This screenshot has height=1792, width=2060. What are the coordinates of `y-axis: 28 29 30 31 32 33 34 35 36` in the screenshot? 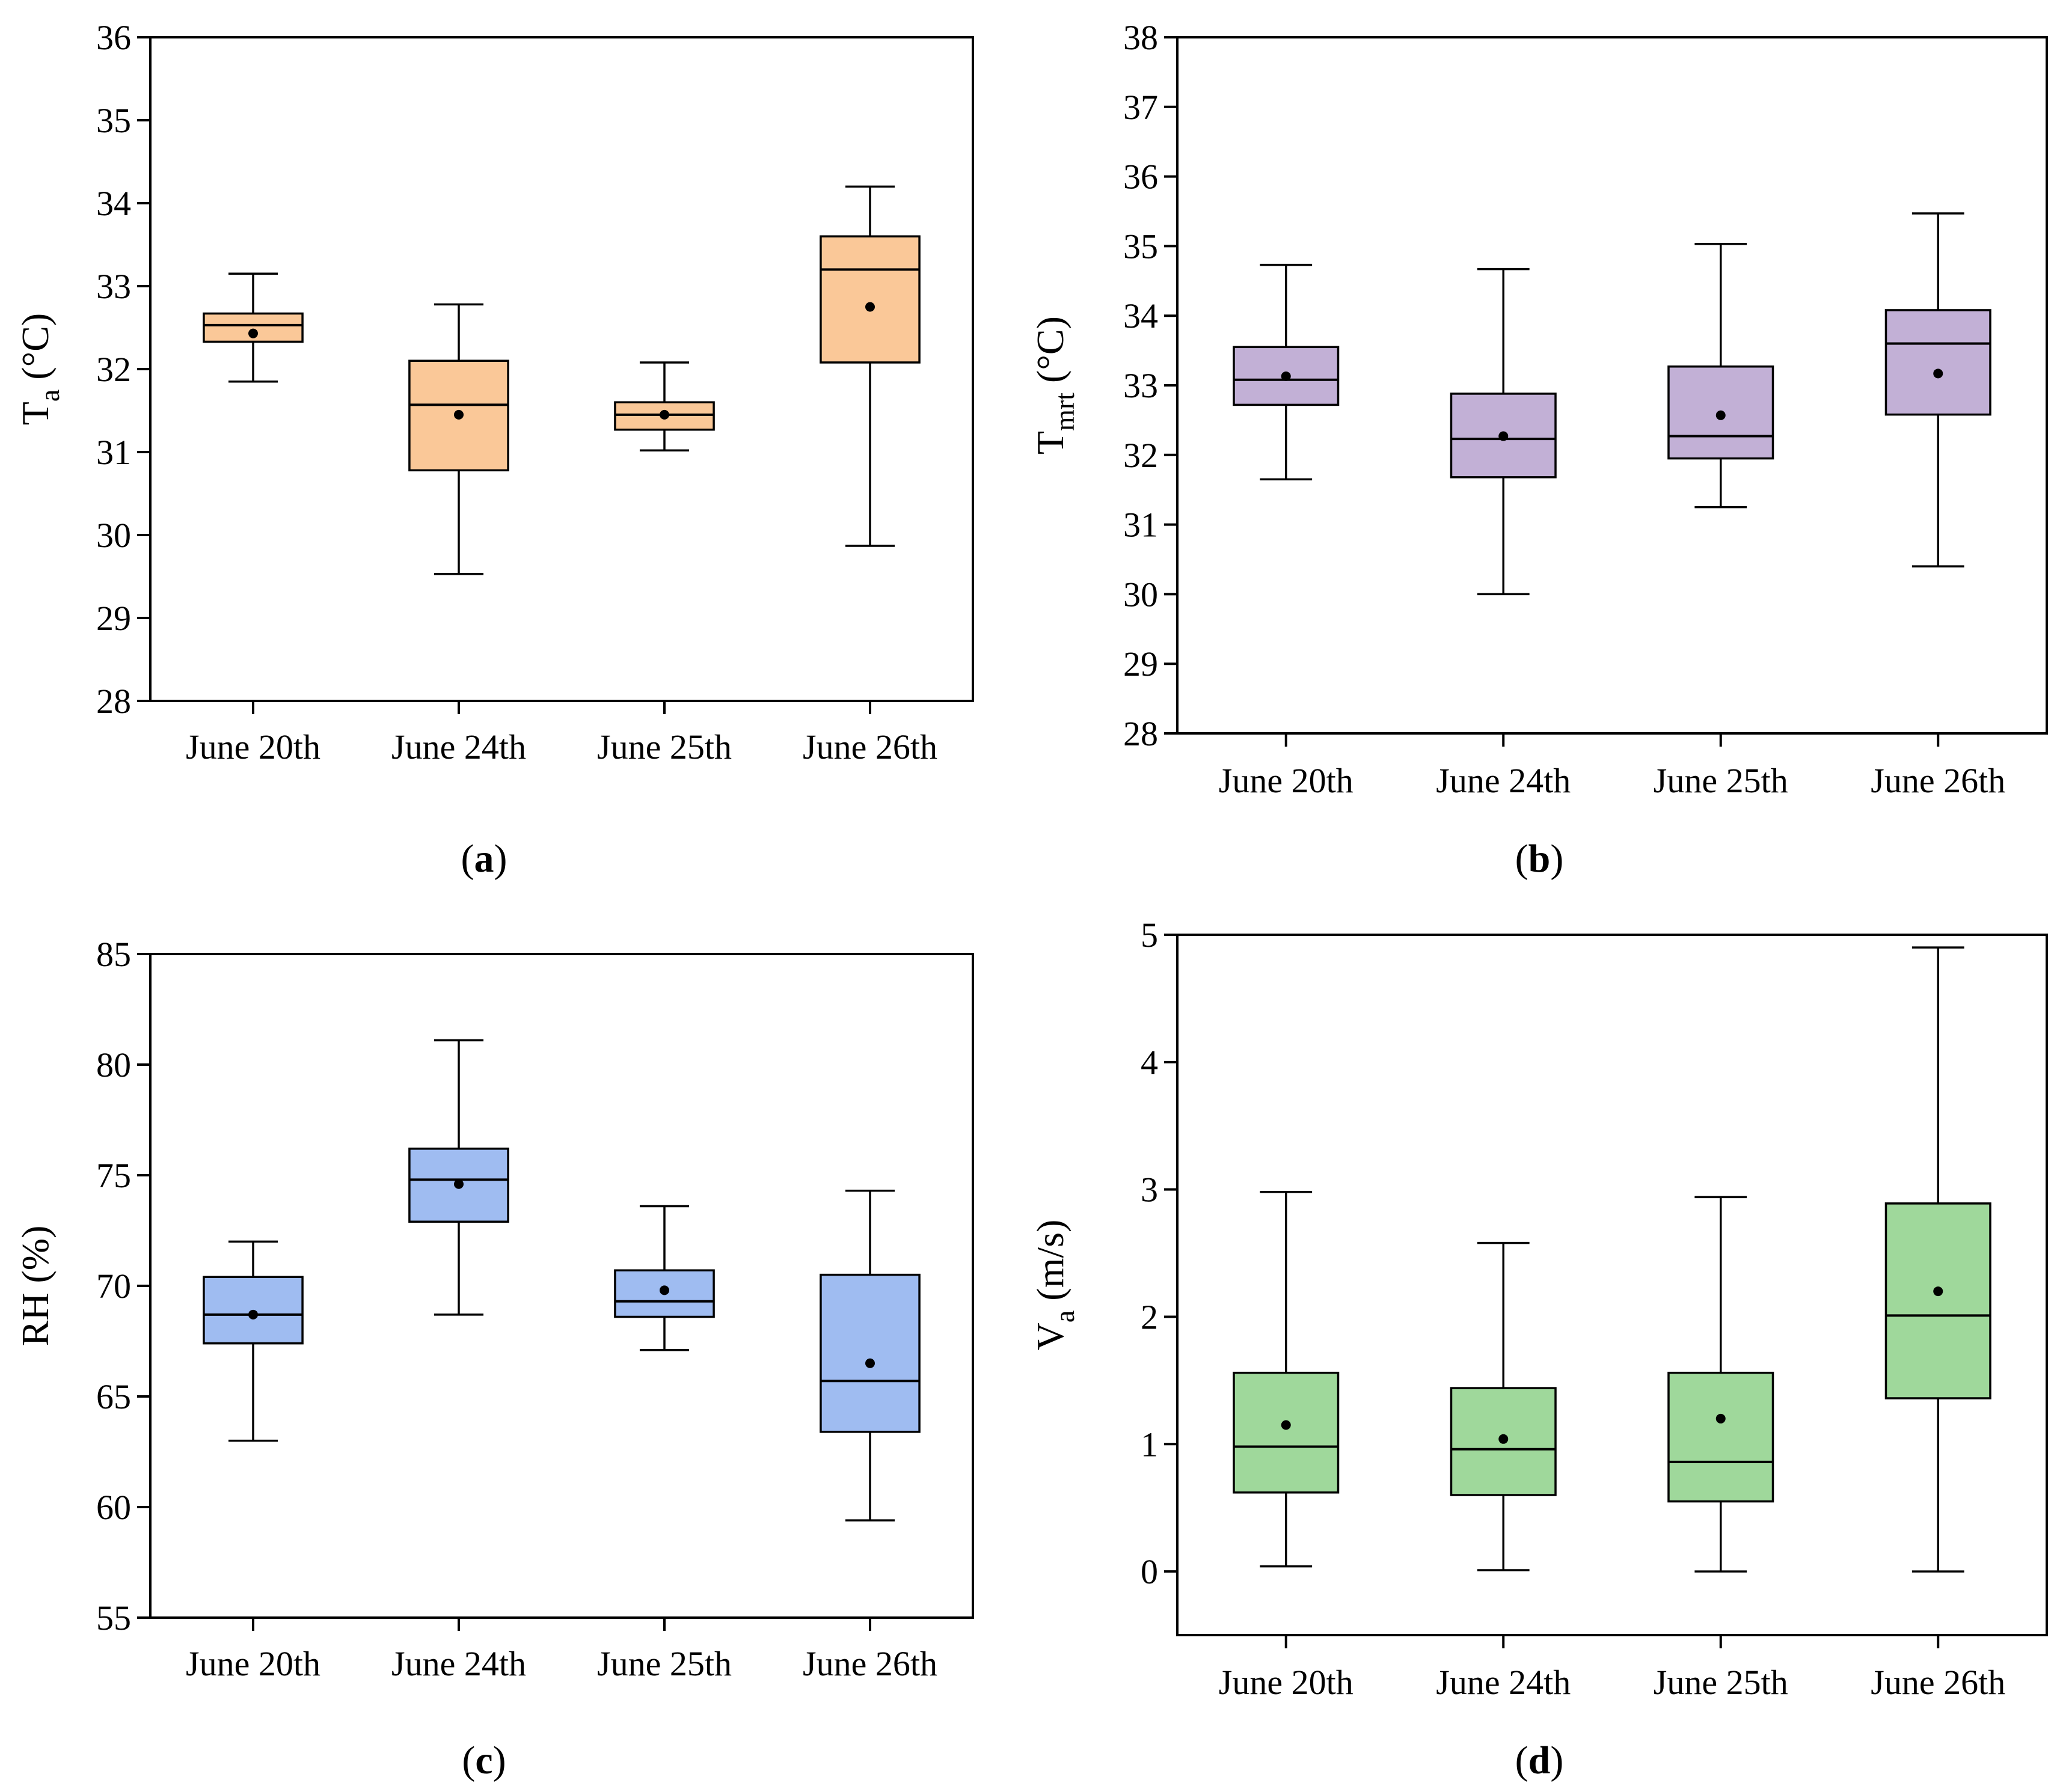 It's located at (123, 369).